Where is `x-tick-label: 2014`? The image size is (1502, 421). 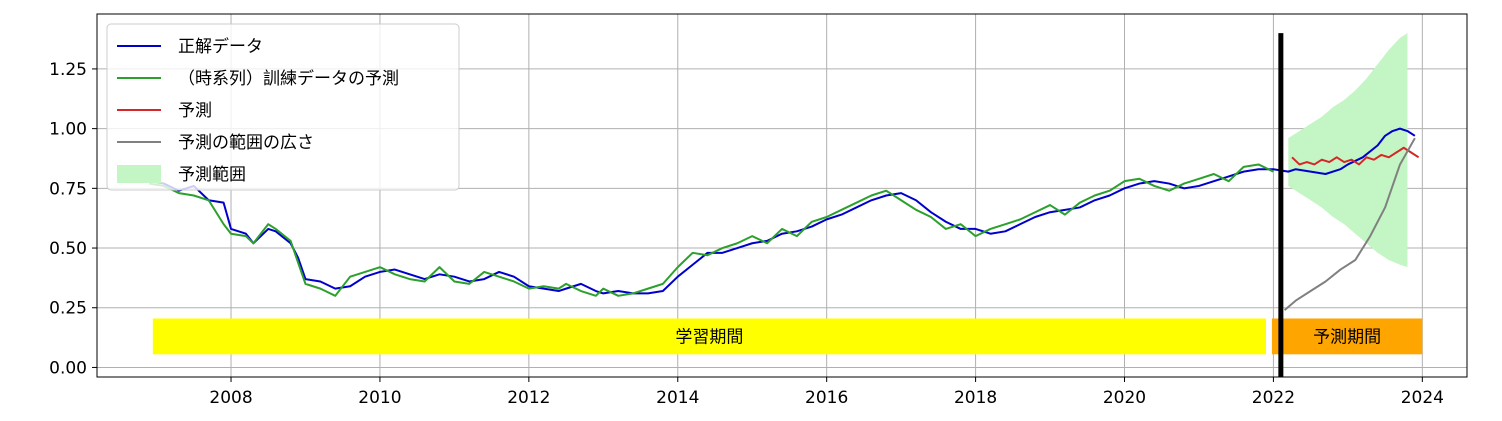 x-tick-label: 2014 is located at coordinates (677, 398).